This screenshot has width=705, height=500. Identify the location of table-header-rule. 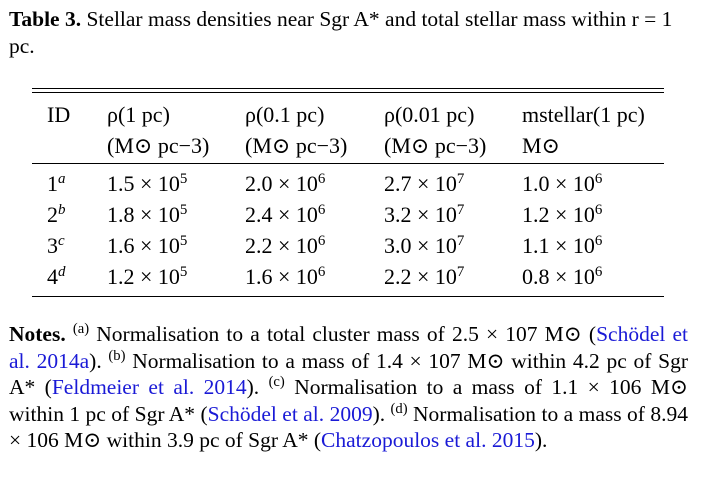
(348, 163).